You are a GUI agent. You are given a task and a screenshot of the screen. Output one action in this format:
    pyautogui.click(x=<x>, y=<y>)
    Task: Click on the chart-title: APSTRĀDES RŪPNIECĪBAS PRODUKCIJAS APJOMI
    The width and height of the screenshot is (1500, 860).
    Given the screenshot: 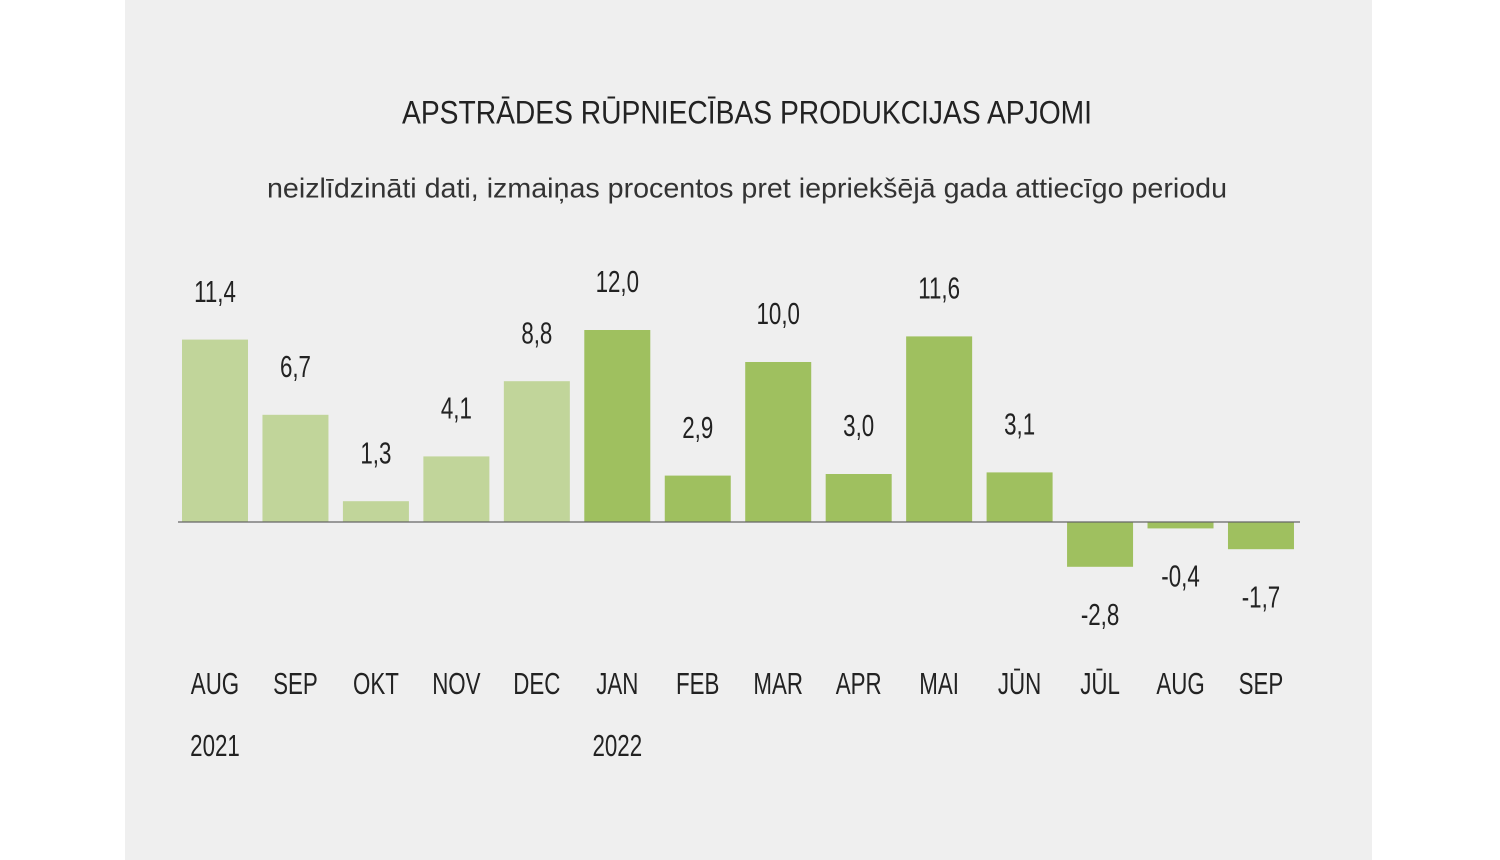 What is the action you would take?
    pyautogui.click(x=747, y=112)
    